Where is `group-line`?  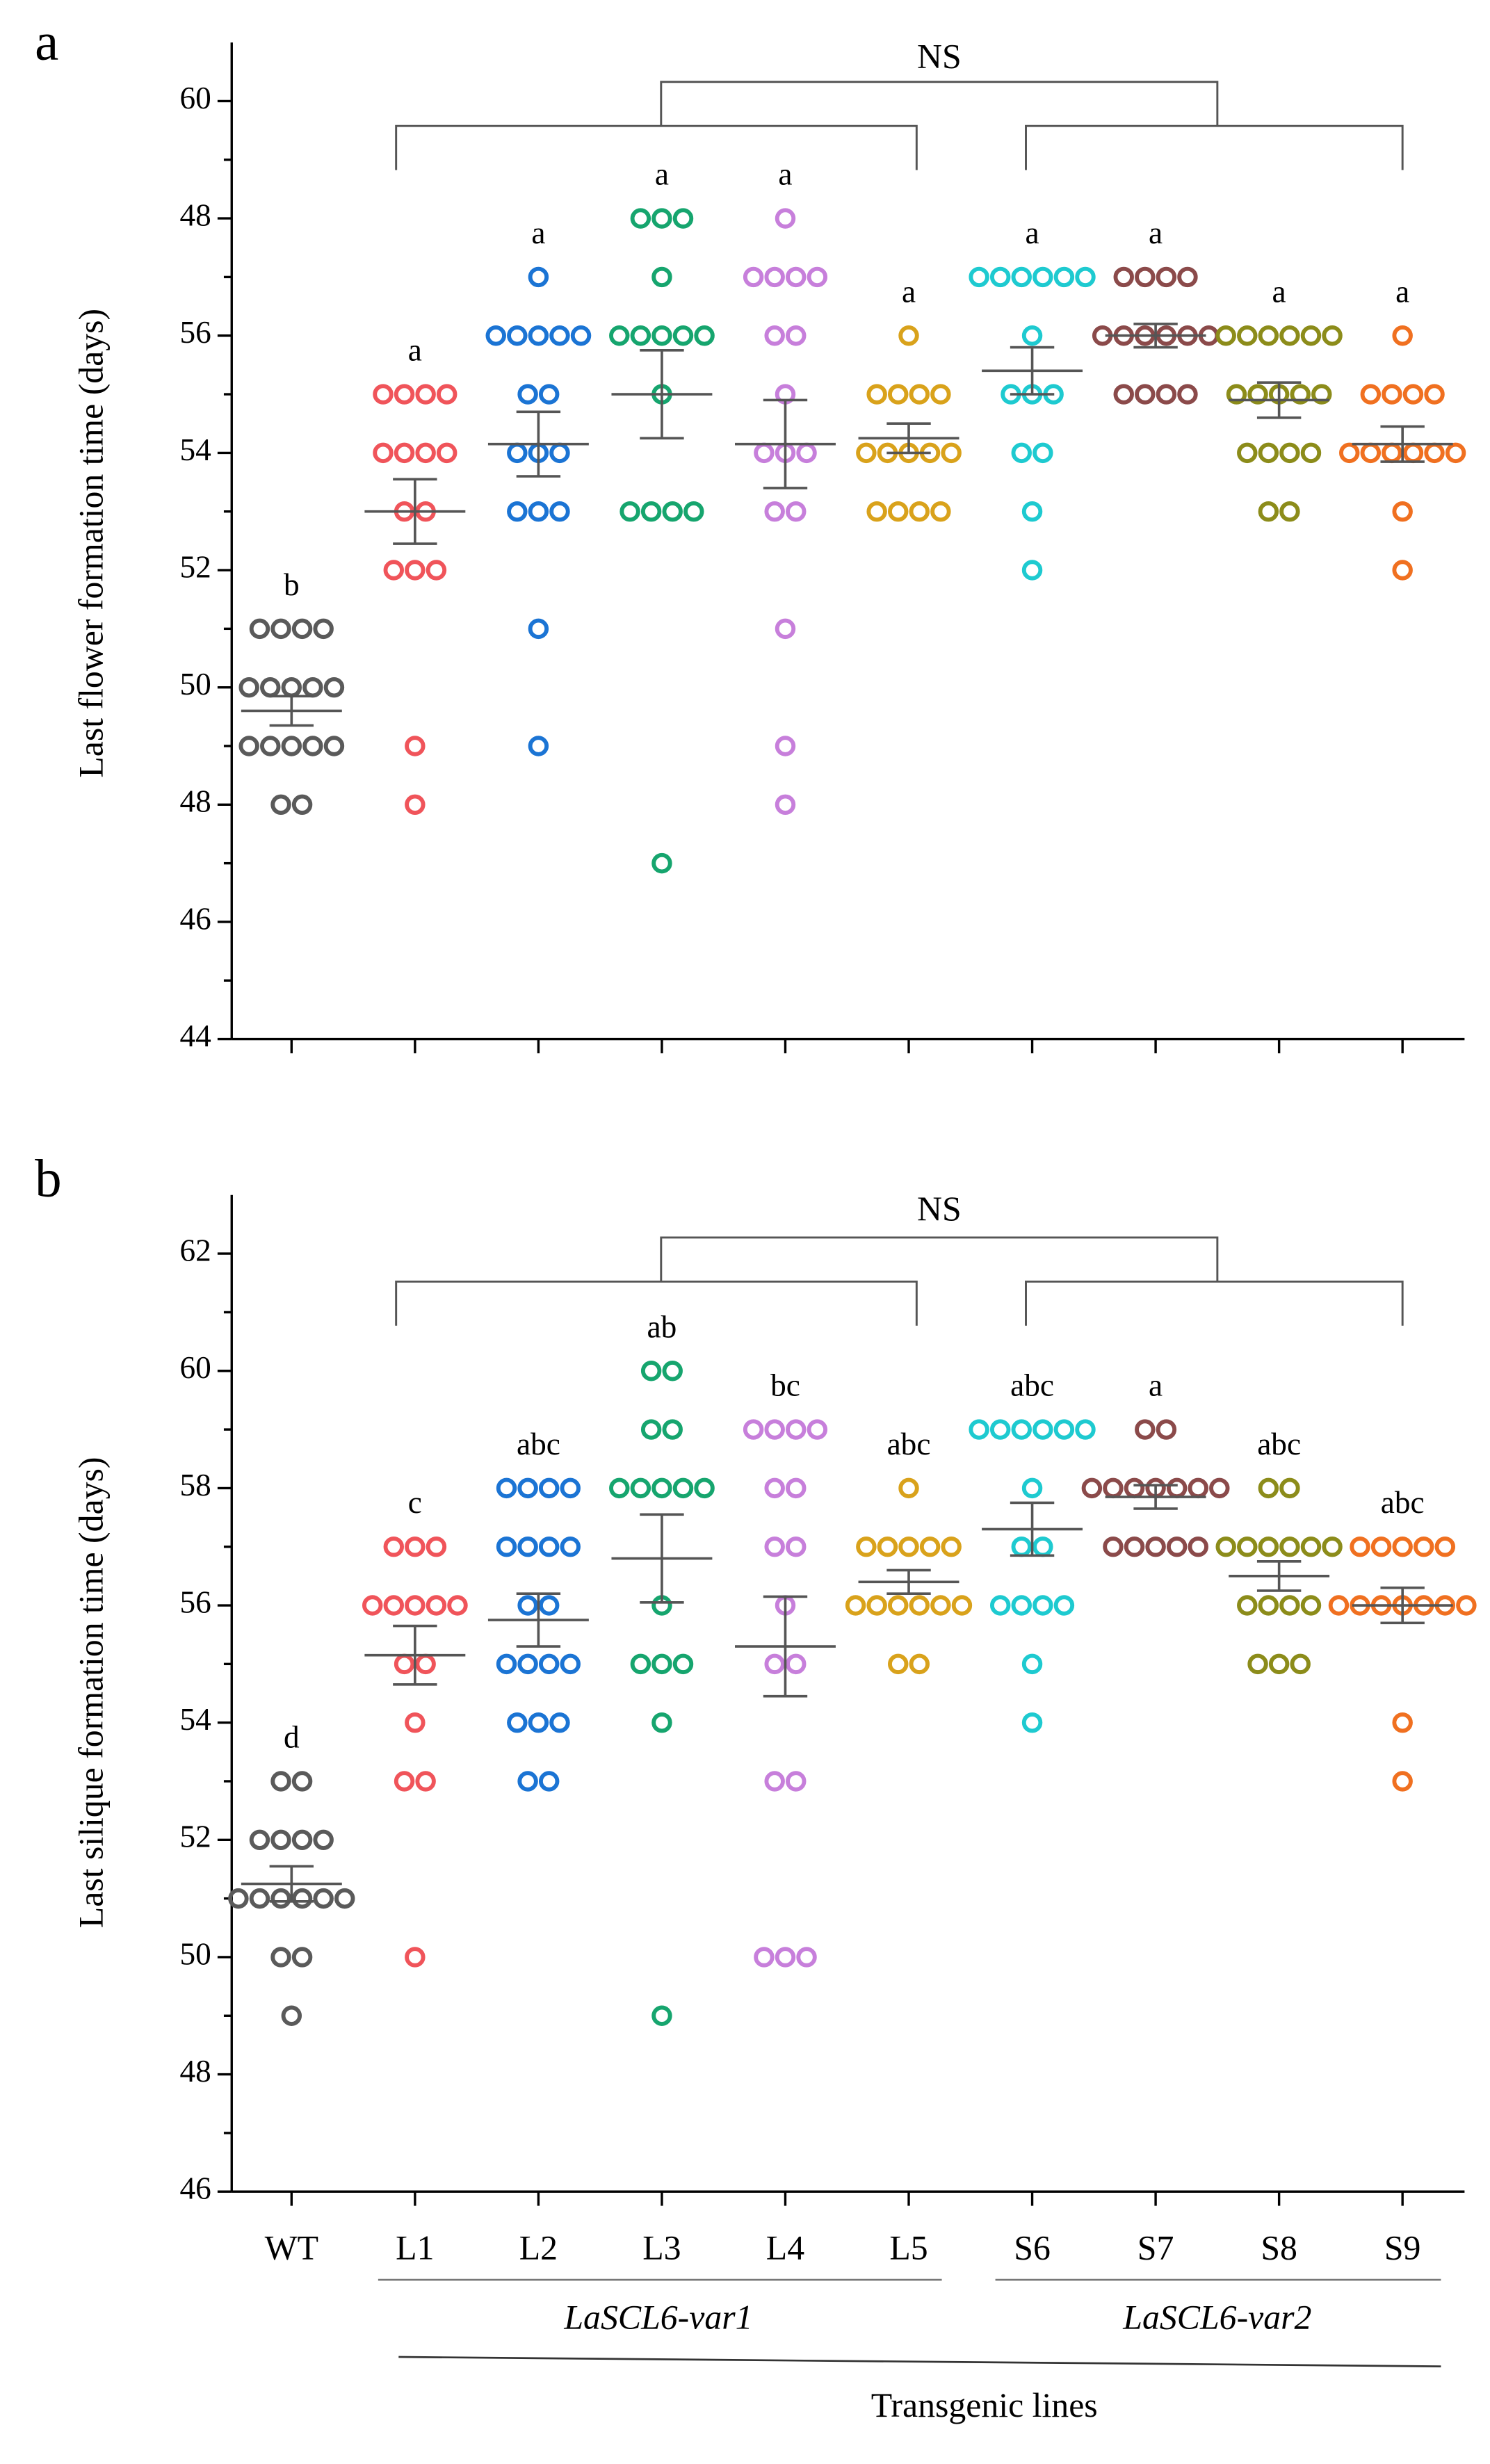
group-line is located at coordinates (919, 2361).